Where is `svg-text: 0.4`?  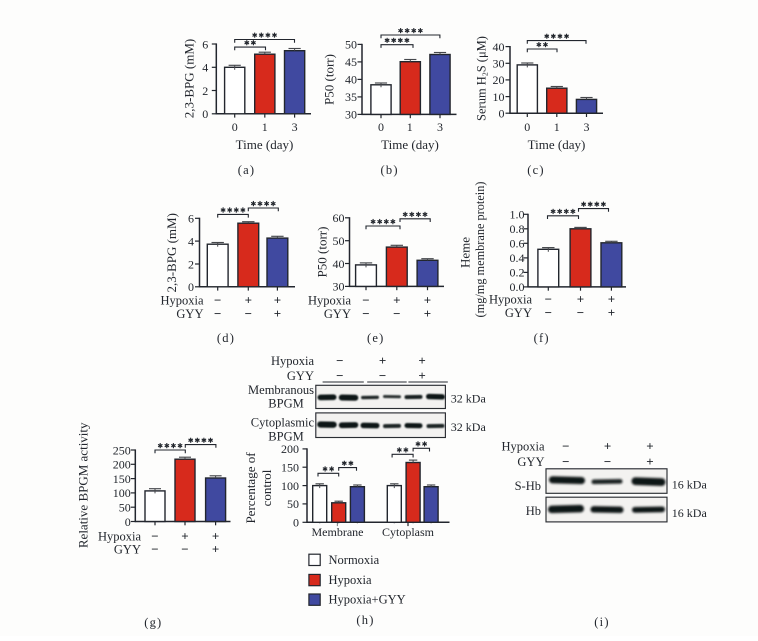 svg-text: 0.4 is located at coordinates (517, 258).